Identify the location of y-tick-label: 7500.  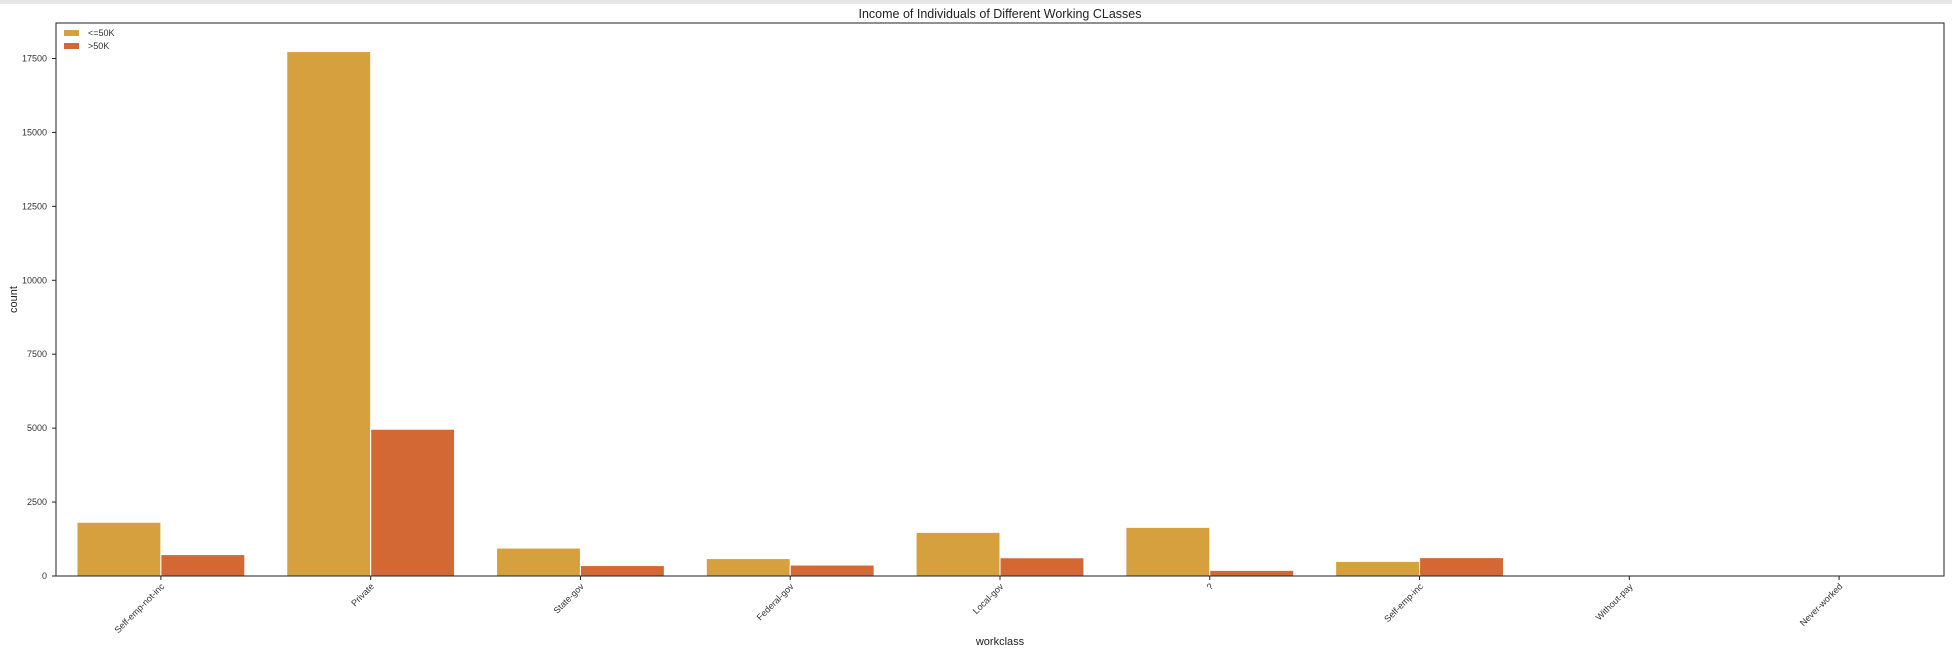
(37, 354).